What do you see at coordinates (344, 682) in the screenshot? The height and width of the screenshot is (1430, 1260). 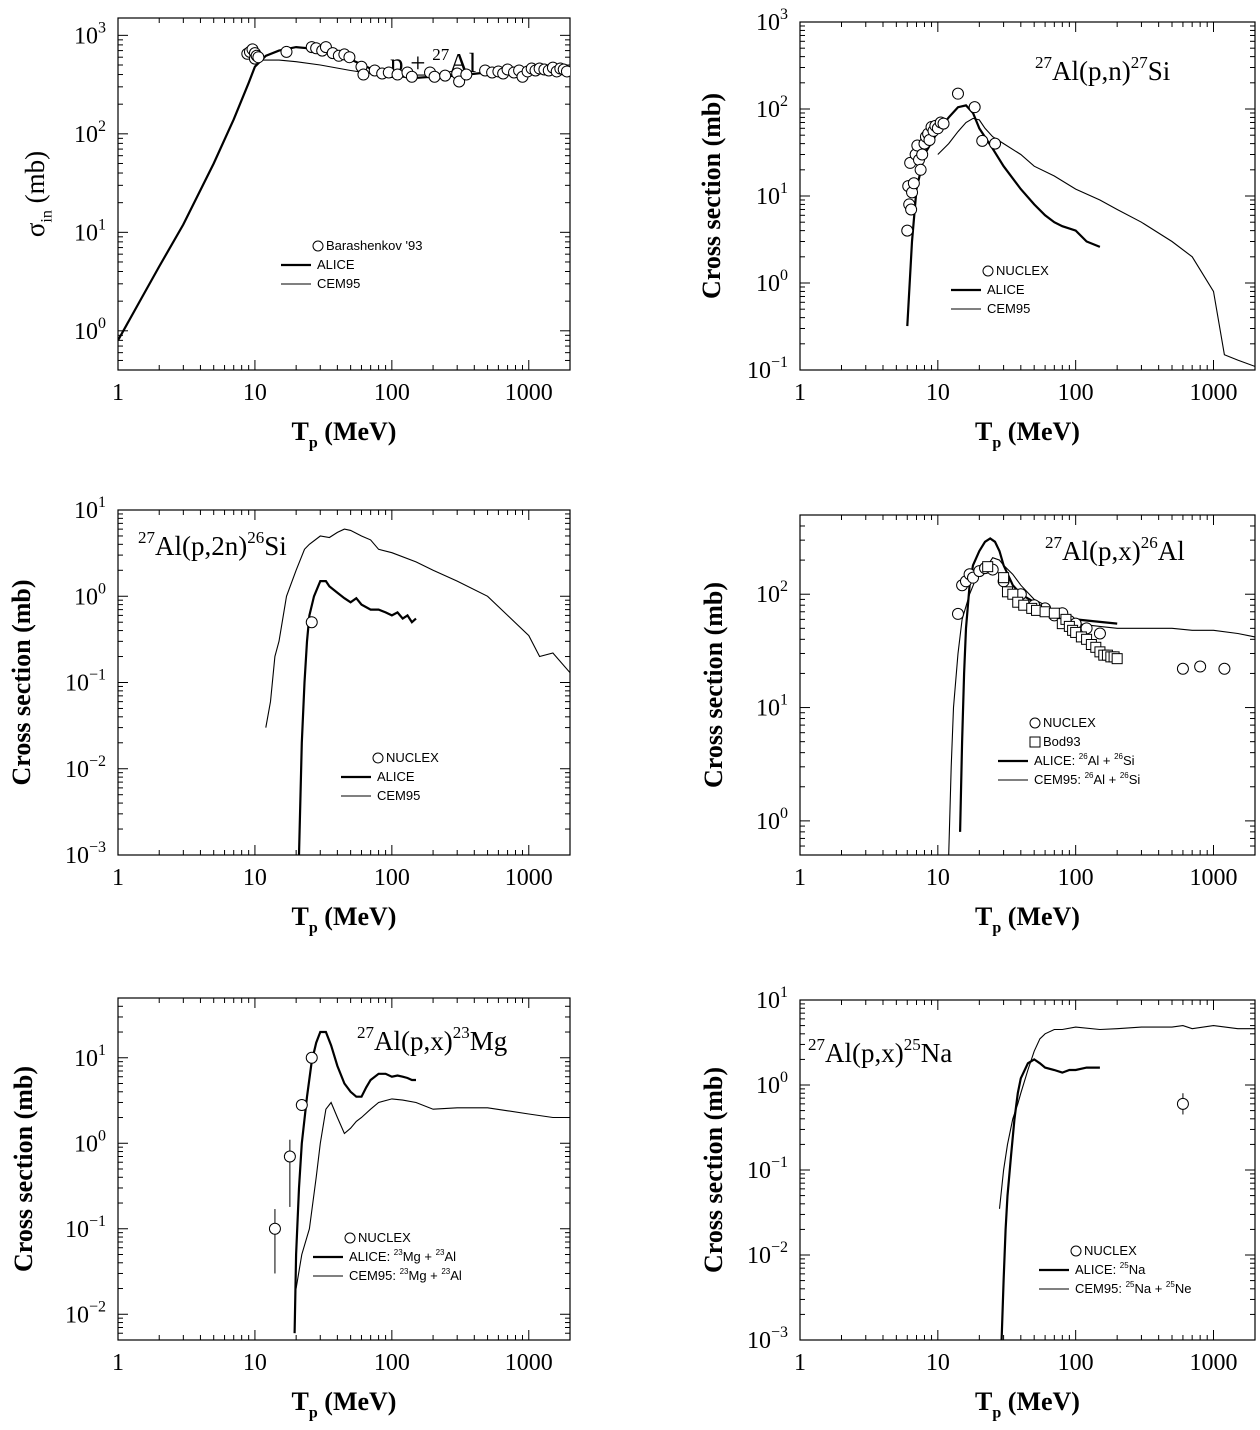 I see `plot-frame` at bounding box center [344, 682].